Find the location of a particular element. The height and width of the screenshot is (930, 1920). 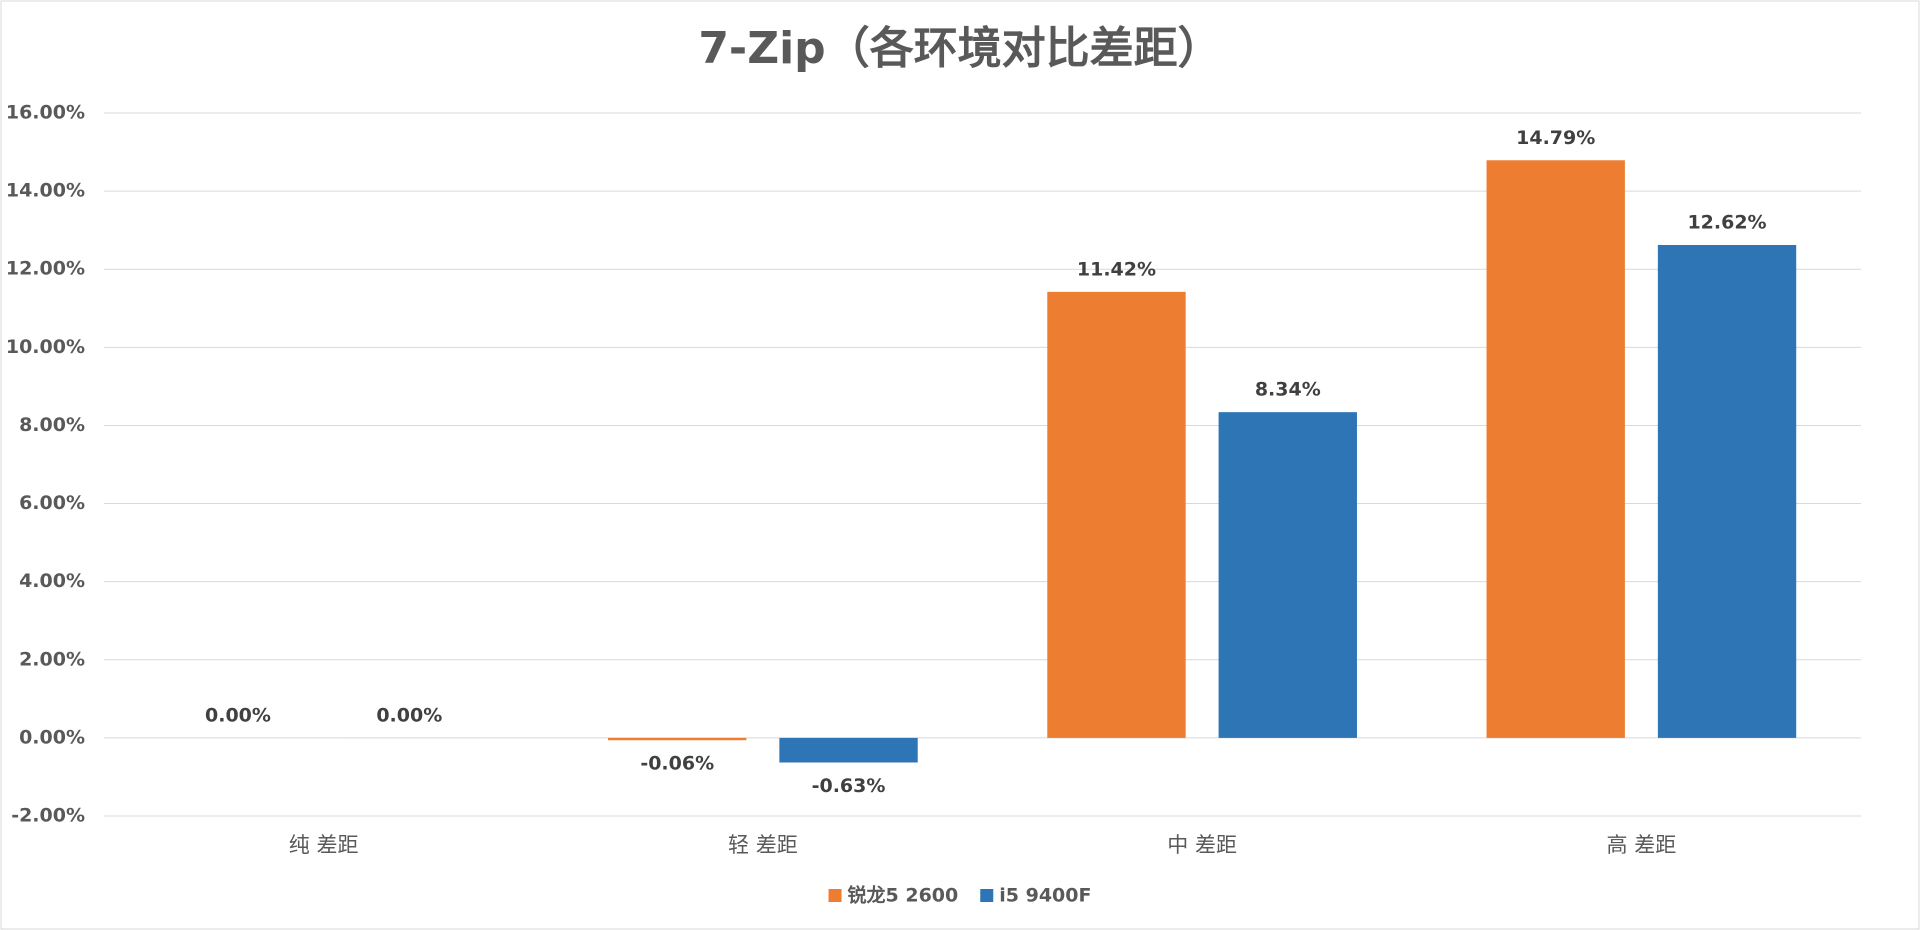

x-tick-label: 轻 差距 is located at coordinates (763, 845).